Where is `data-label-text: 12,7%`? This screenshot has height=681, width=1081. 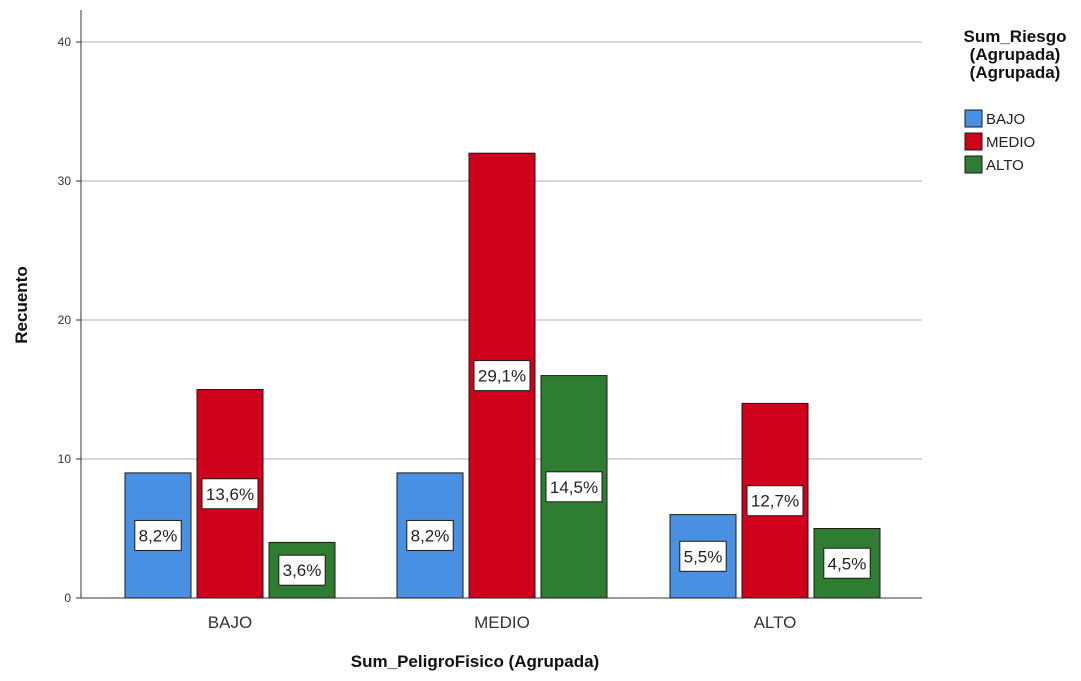
data-label-text: 12,7% is located at coordinates (775, 501).